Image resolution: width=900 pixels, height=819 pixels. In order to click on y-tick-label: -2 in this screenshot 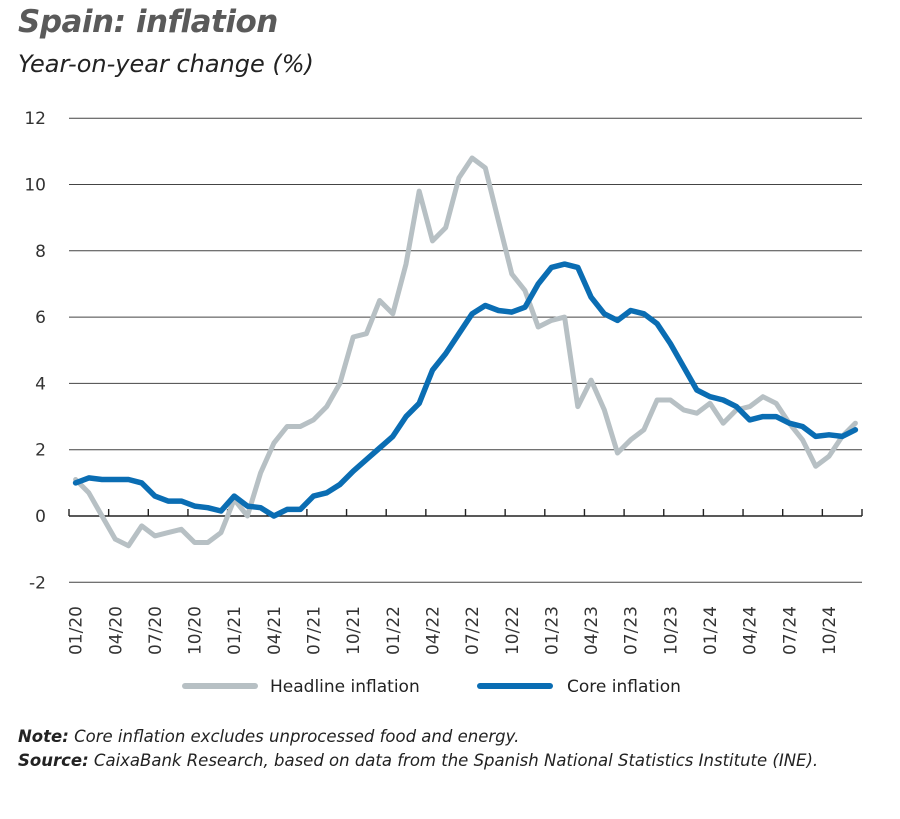, I will do `click(37, 583)`.